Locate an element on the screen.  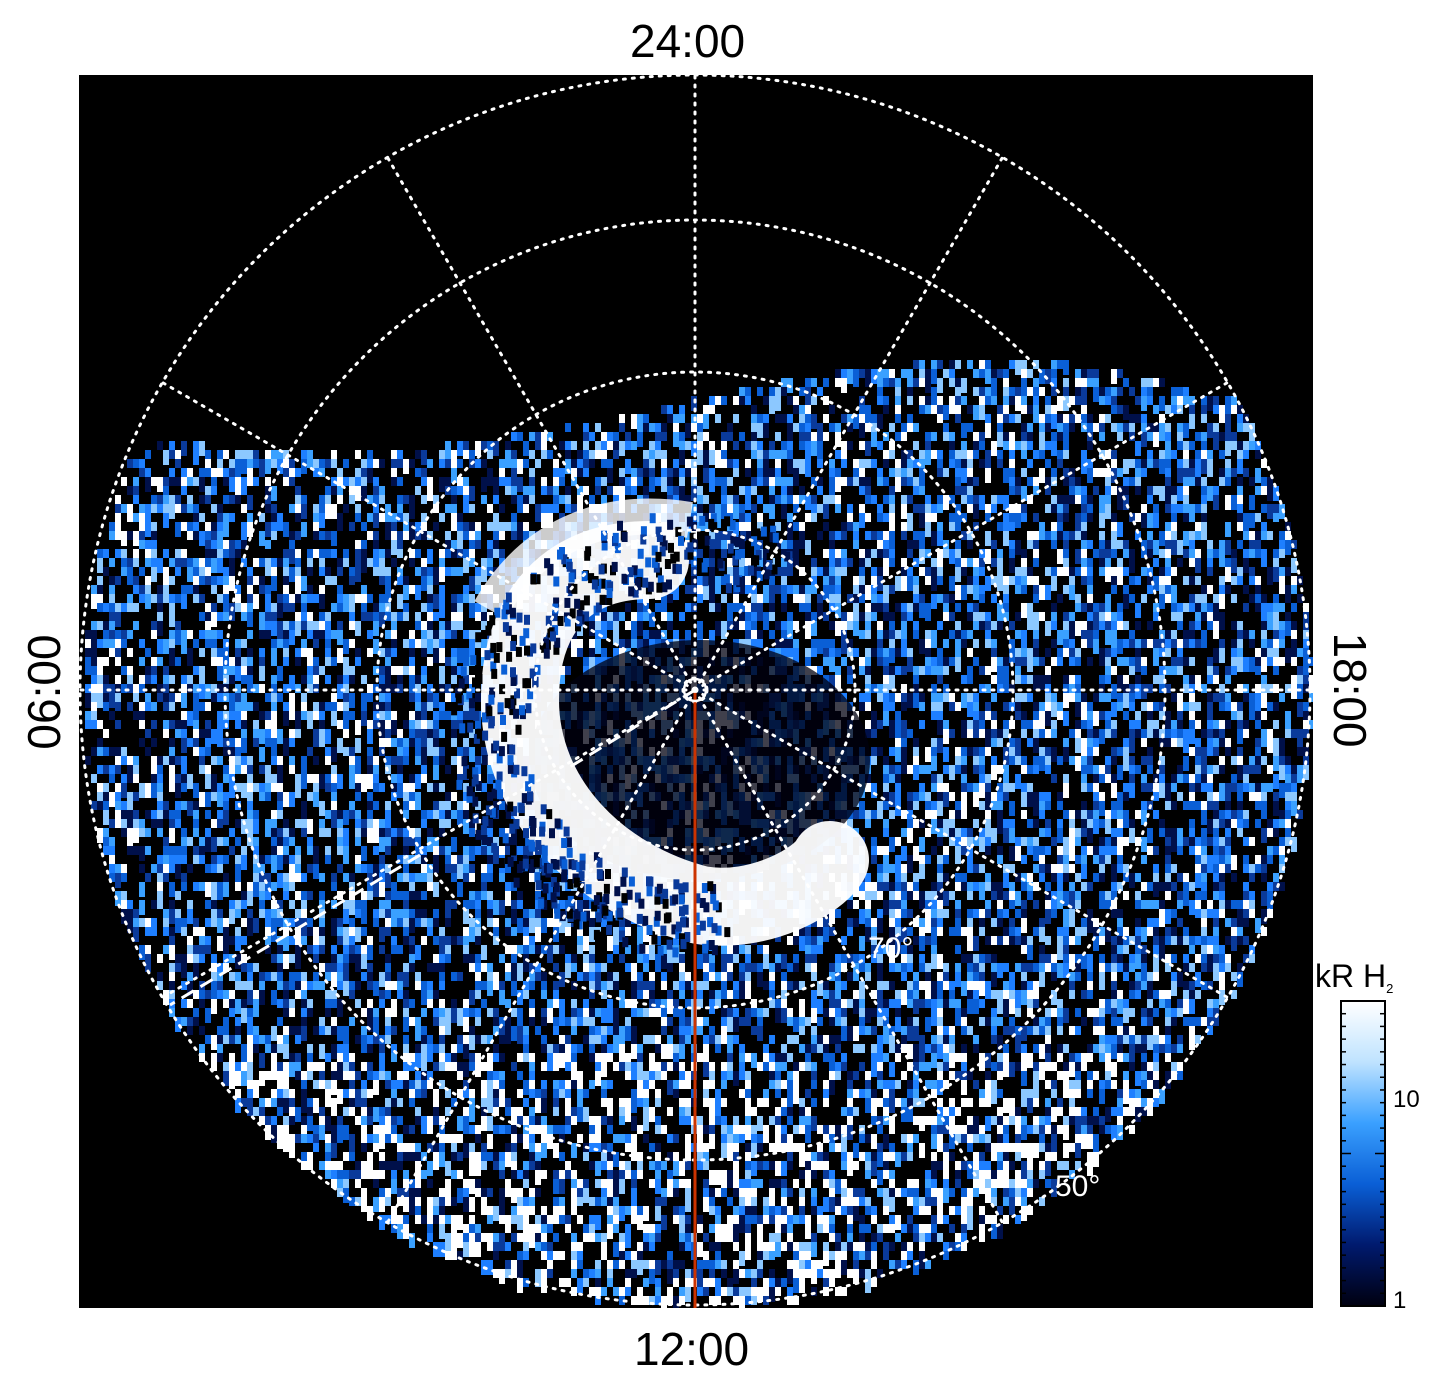
local-time-label-right: 18:00 is located at coordinates (1350, 689).